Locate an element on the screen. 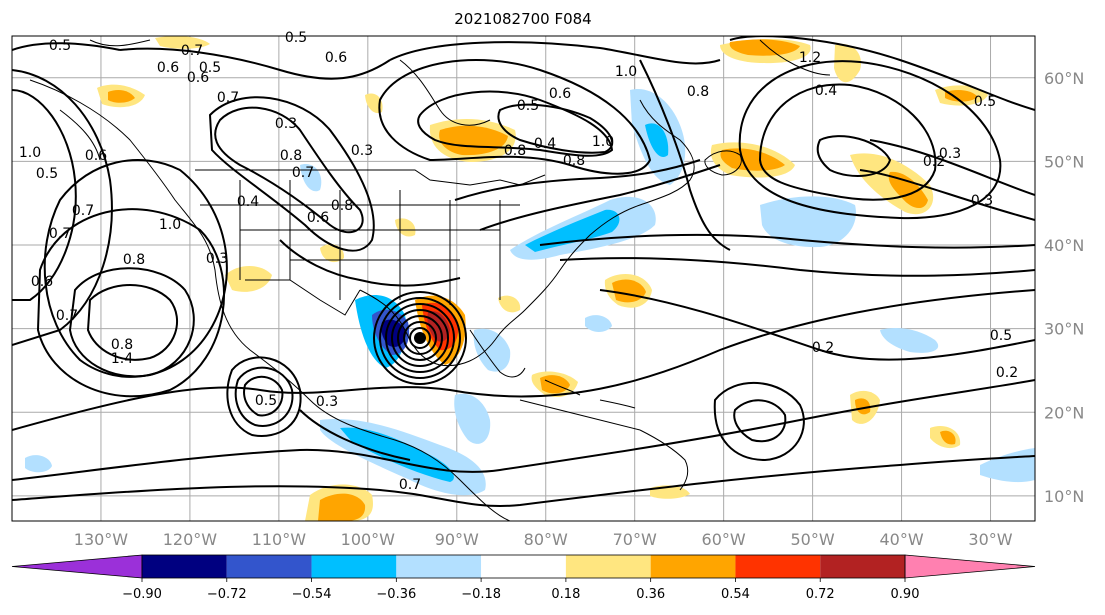 Image resolution: width=1105 pixels, height=615 pixels. colorbar-tick-label: −0.54 is located at coordinates (312, 594).